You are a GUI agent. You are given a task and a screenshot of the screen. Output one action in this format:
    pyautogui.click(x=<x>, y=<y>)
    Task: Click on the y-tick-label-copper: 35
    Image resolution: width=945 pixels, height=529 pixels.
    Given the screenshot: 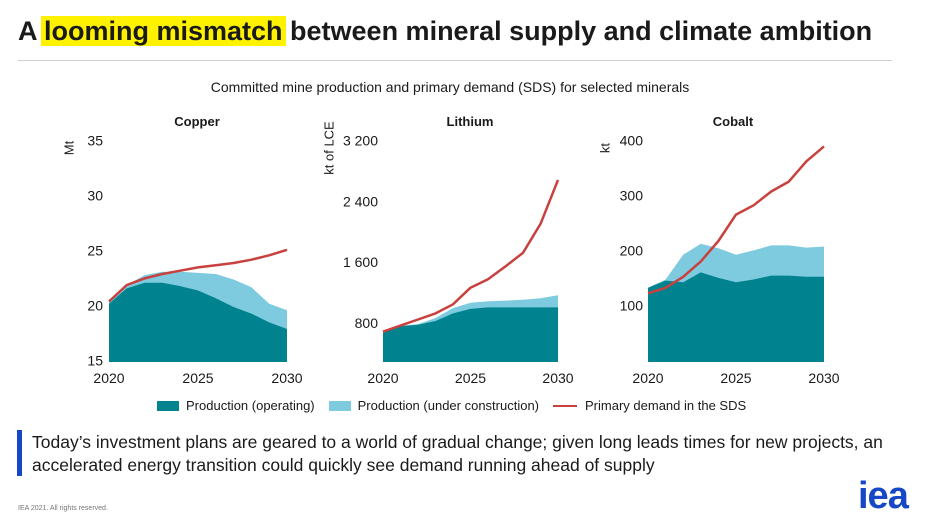 What is the action you would take?
    pyautogui.click(x=95, y=141)
    